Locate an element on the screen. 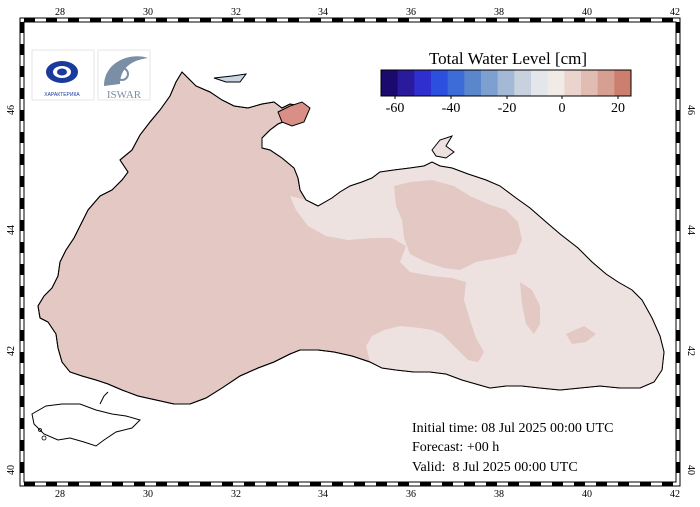 The height and width of the screenshot is (507, 700). colorbar-ticks: -60 -40 -20 0 20 is located at coordinates (505, 106).